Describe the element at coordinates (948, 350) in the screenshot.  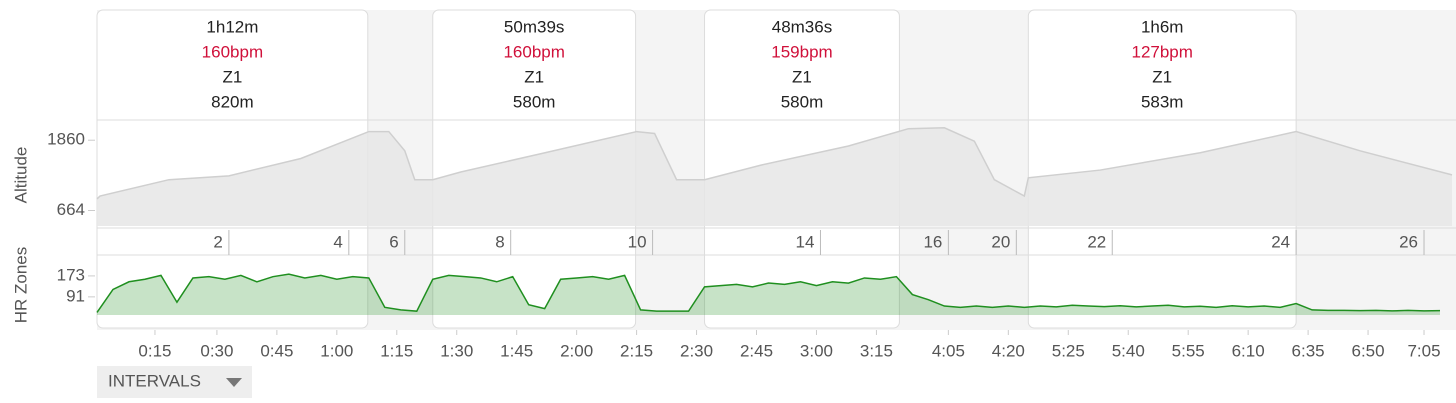
I see `x-tick-label: 4:05` at that location.